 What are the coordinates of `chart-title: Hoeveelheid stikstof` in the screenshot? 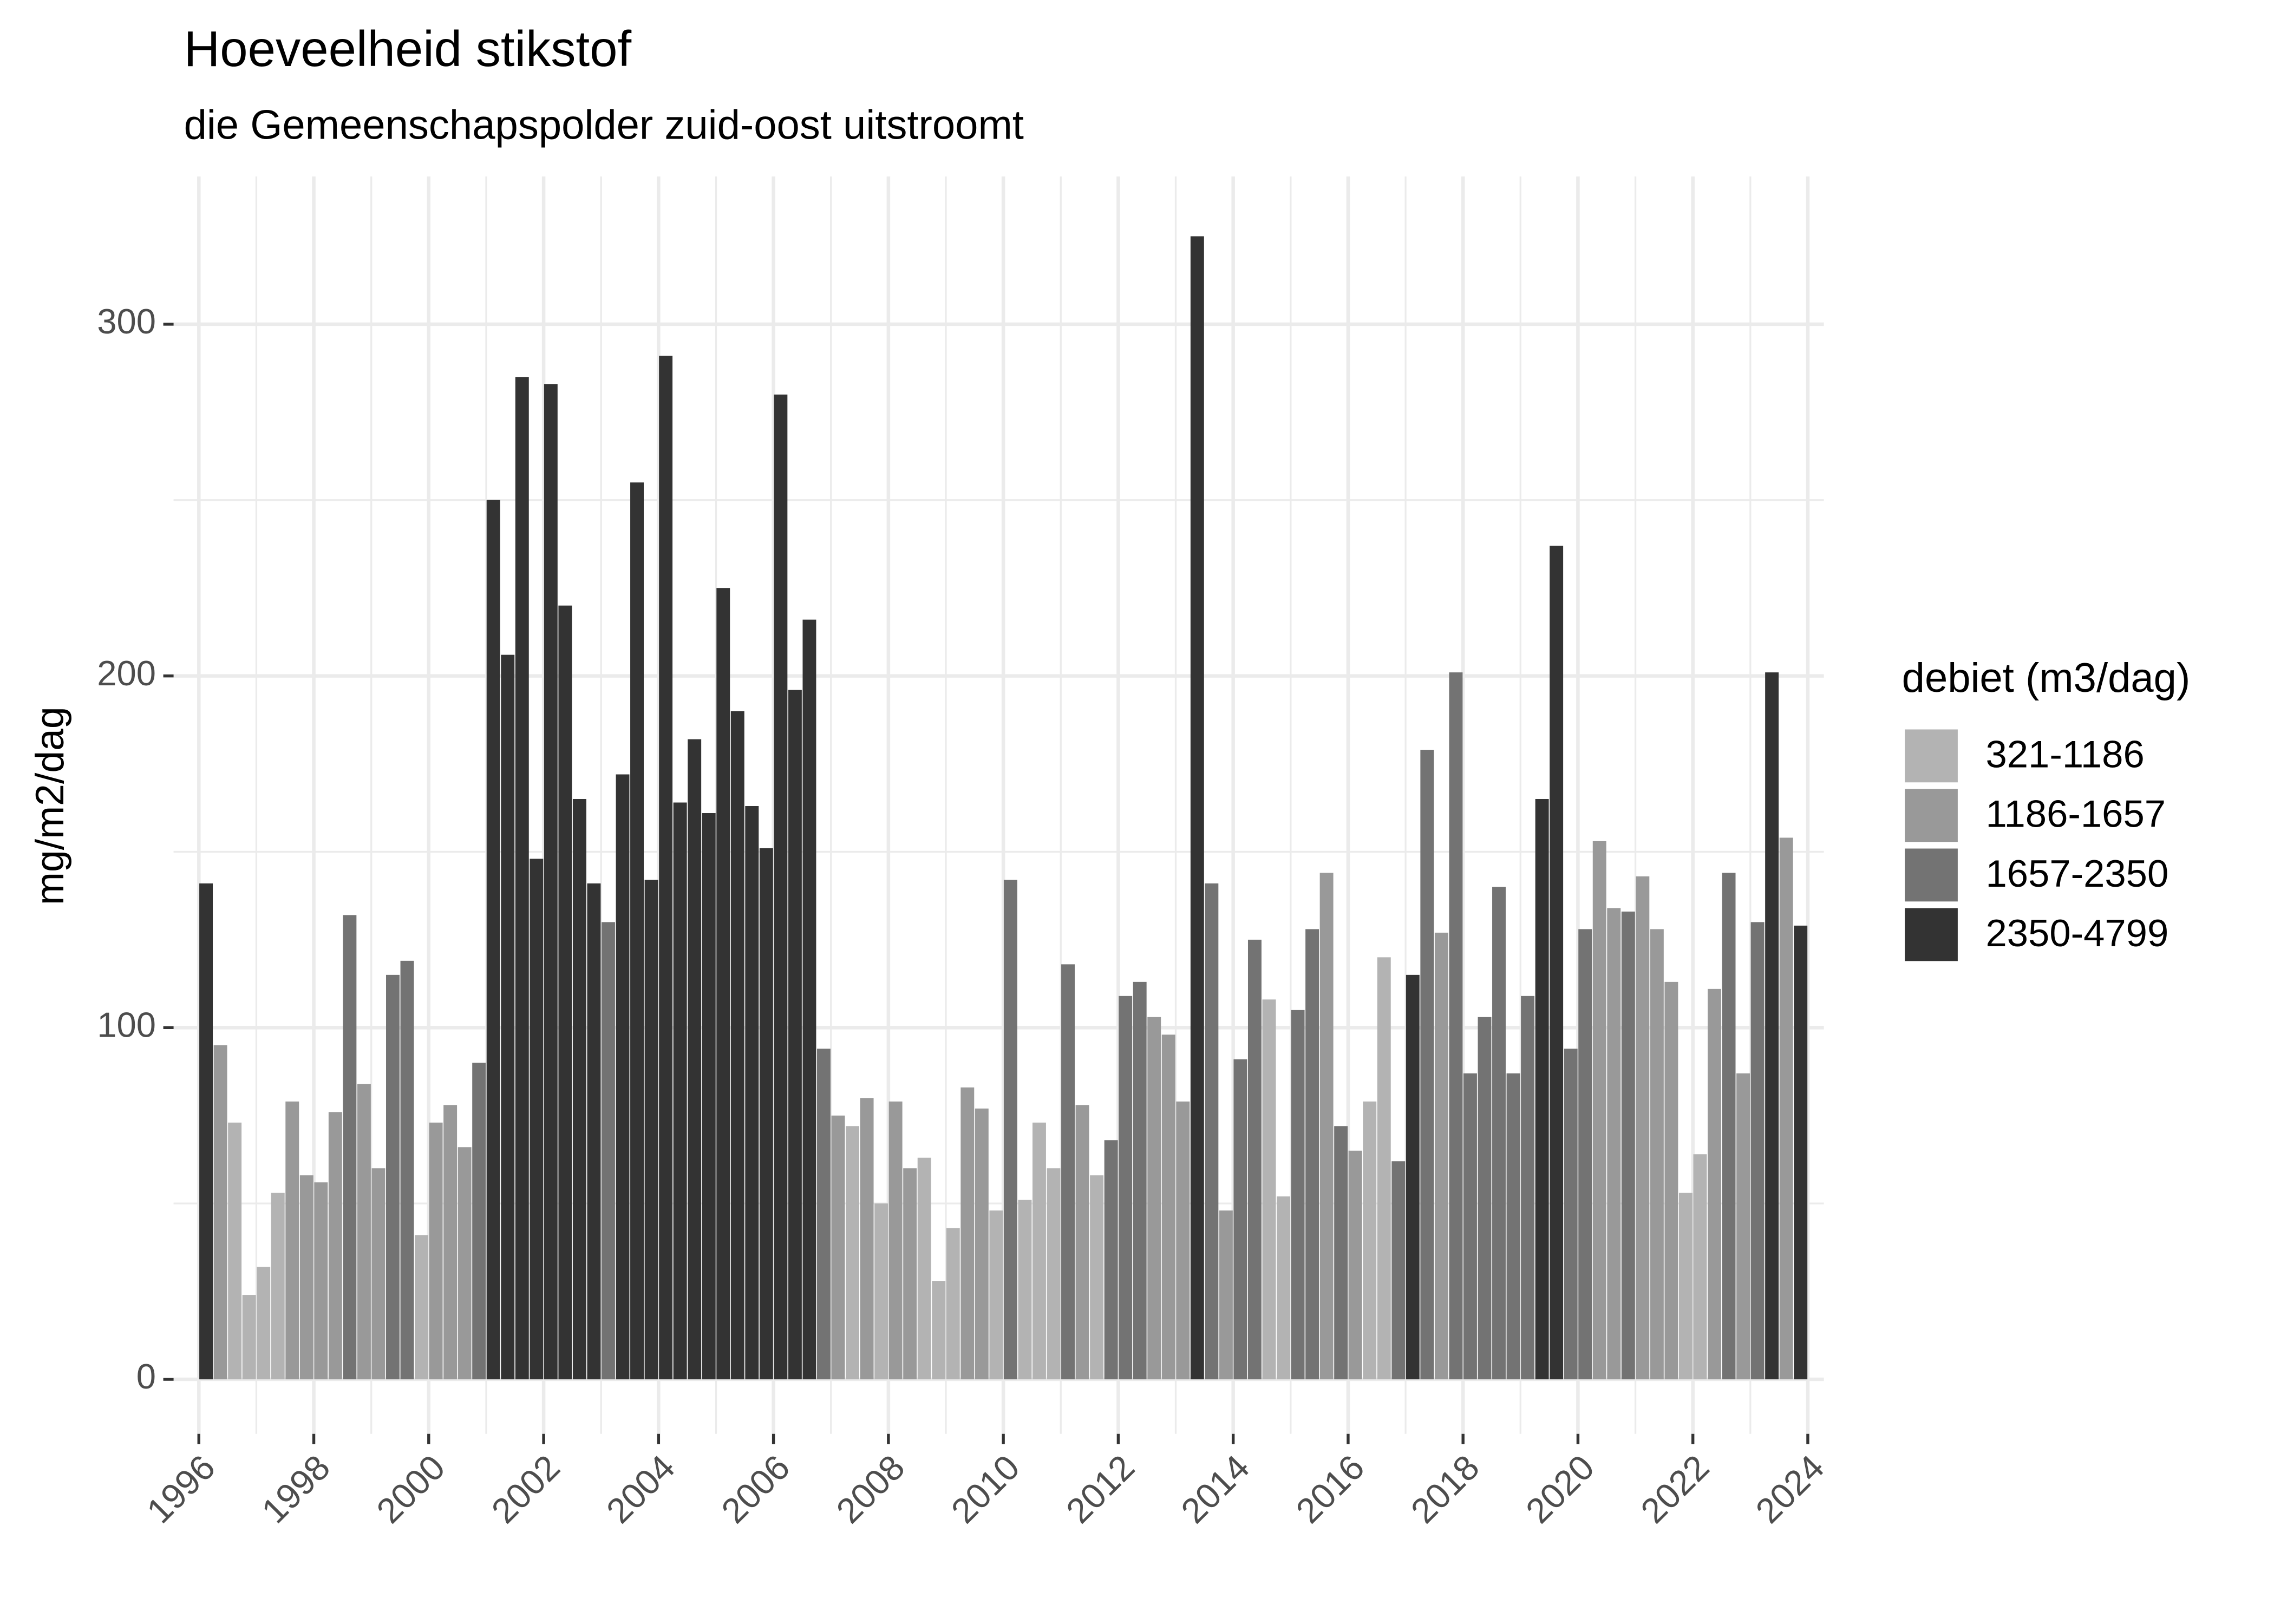 It's located at (408, 49).